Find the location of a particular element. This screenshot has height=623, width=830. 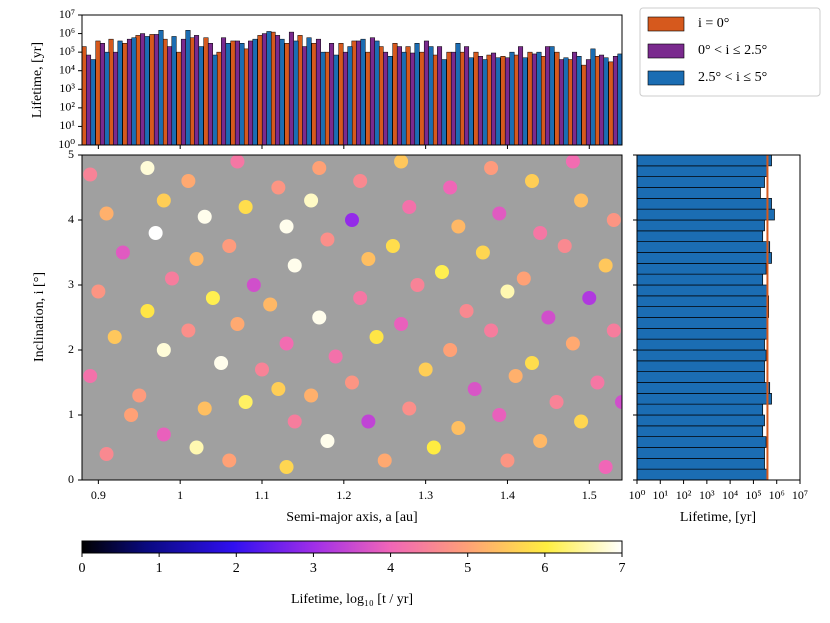

y-tick-label: 10⁶ is located at coordinates (67, 32).